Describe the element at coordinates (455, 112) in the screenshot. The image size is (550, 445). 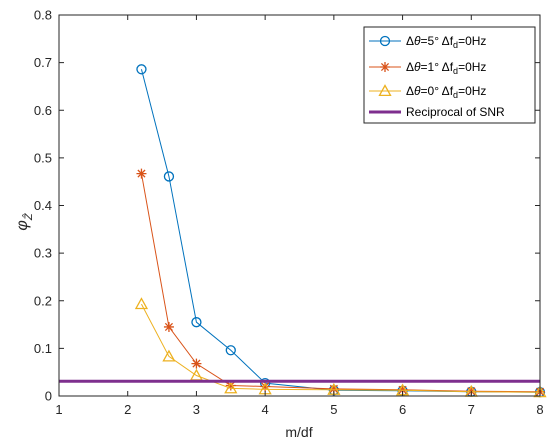
I see `legend-label: Reciprocal of SNR` at that location.